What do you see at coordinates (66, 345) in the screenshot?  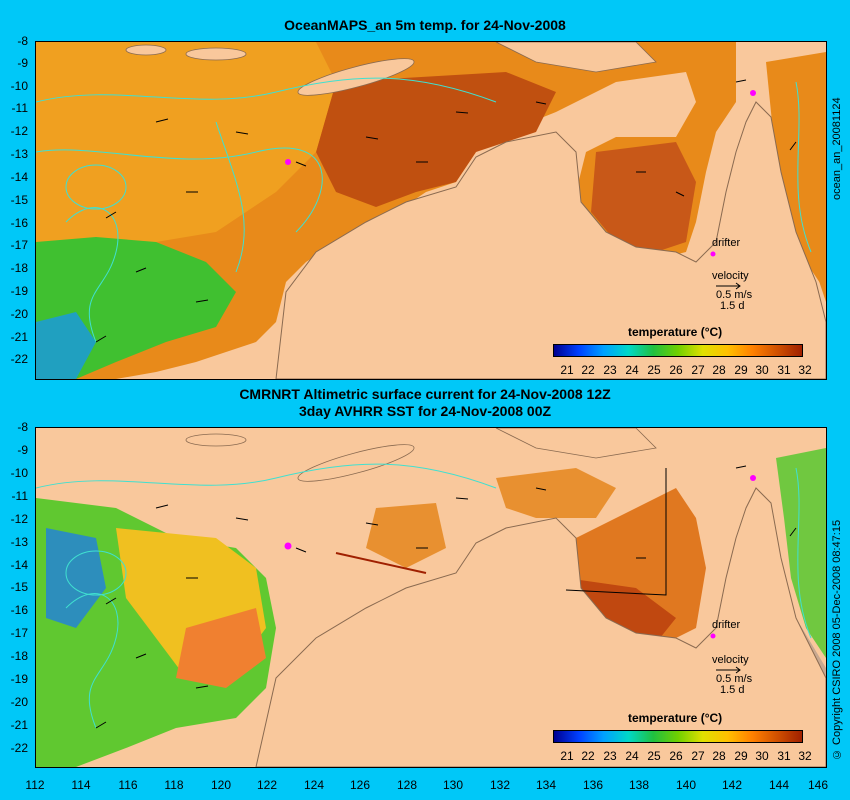 I see `ocean-cool-teal` at bounding box center [66, 345].